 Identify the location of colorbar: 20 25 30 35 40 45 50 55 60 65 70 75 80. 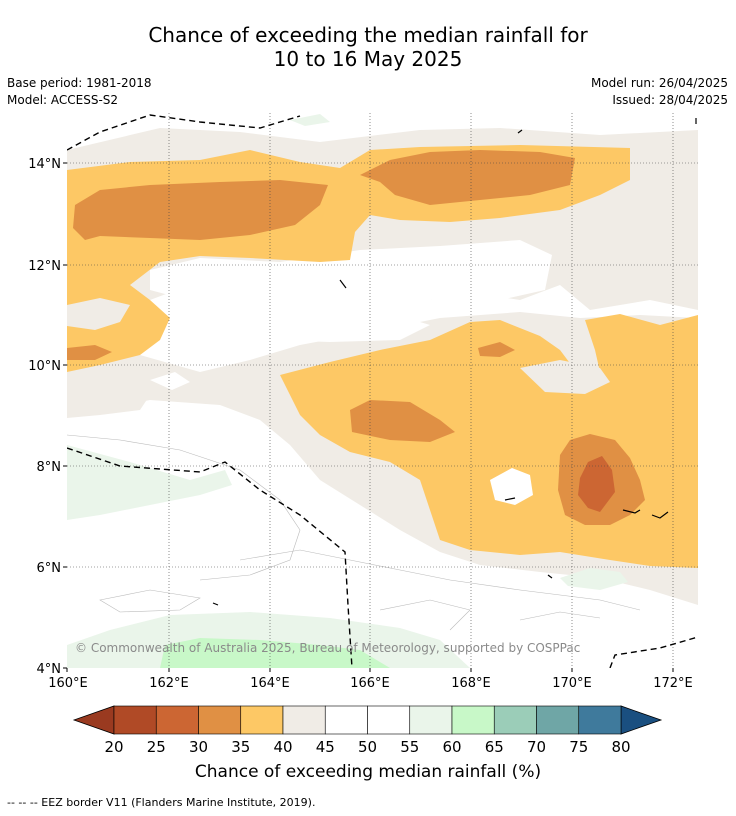
(367, 730).